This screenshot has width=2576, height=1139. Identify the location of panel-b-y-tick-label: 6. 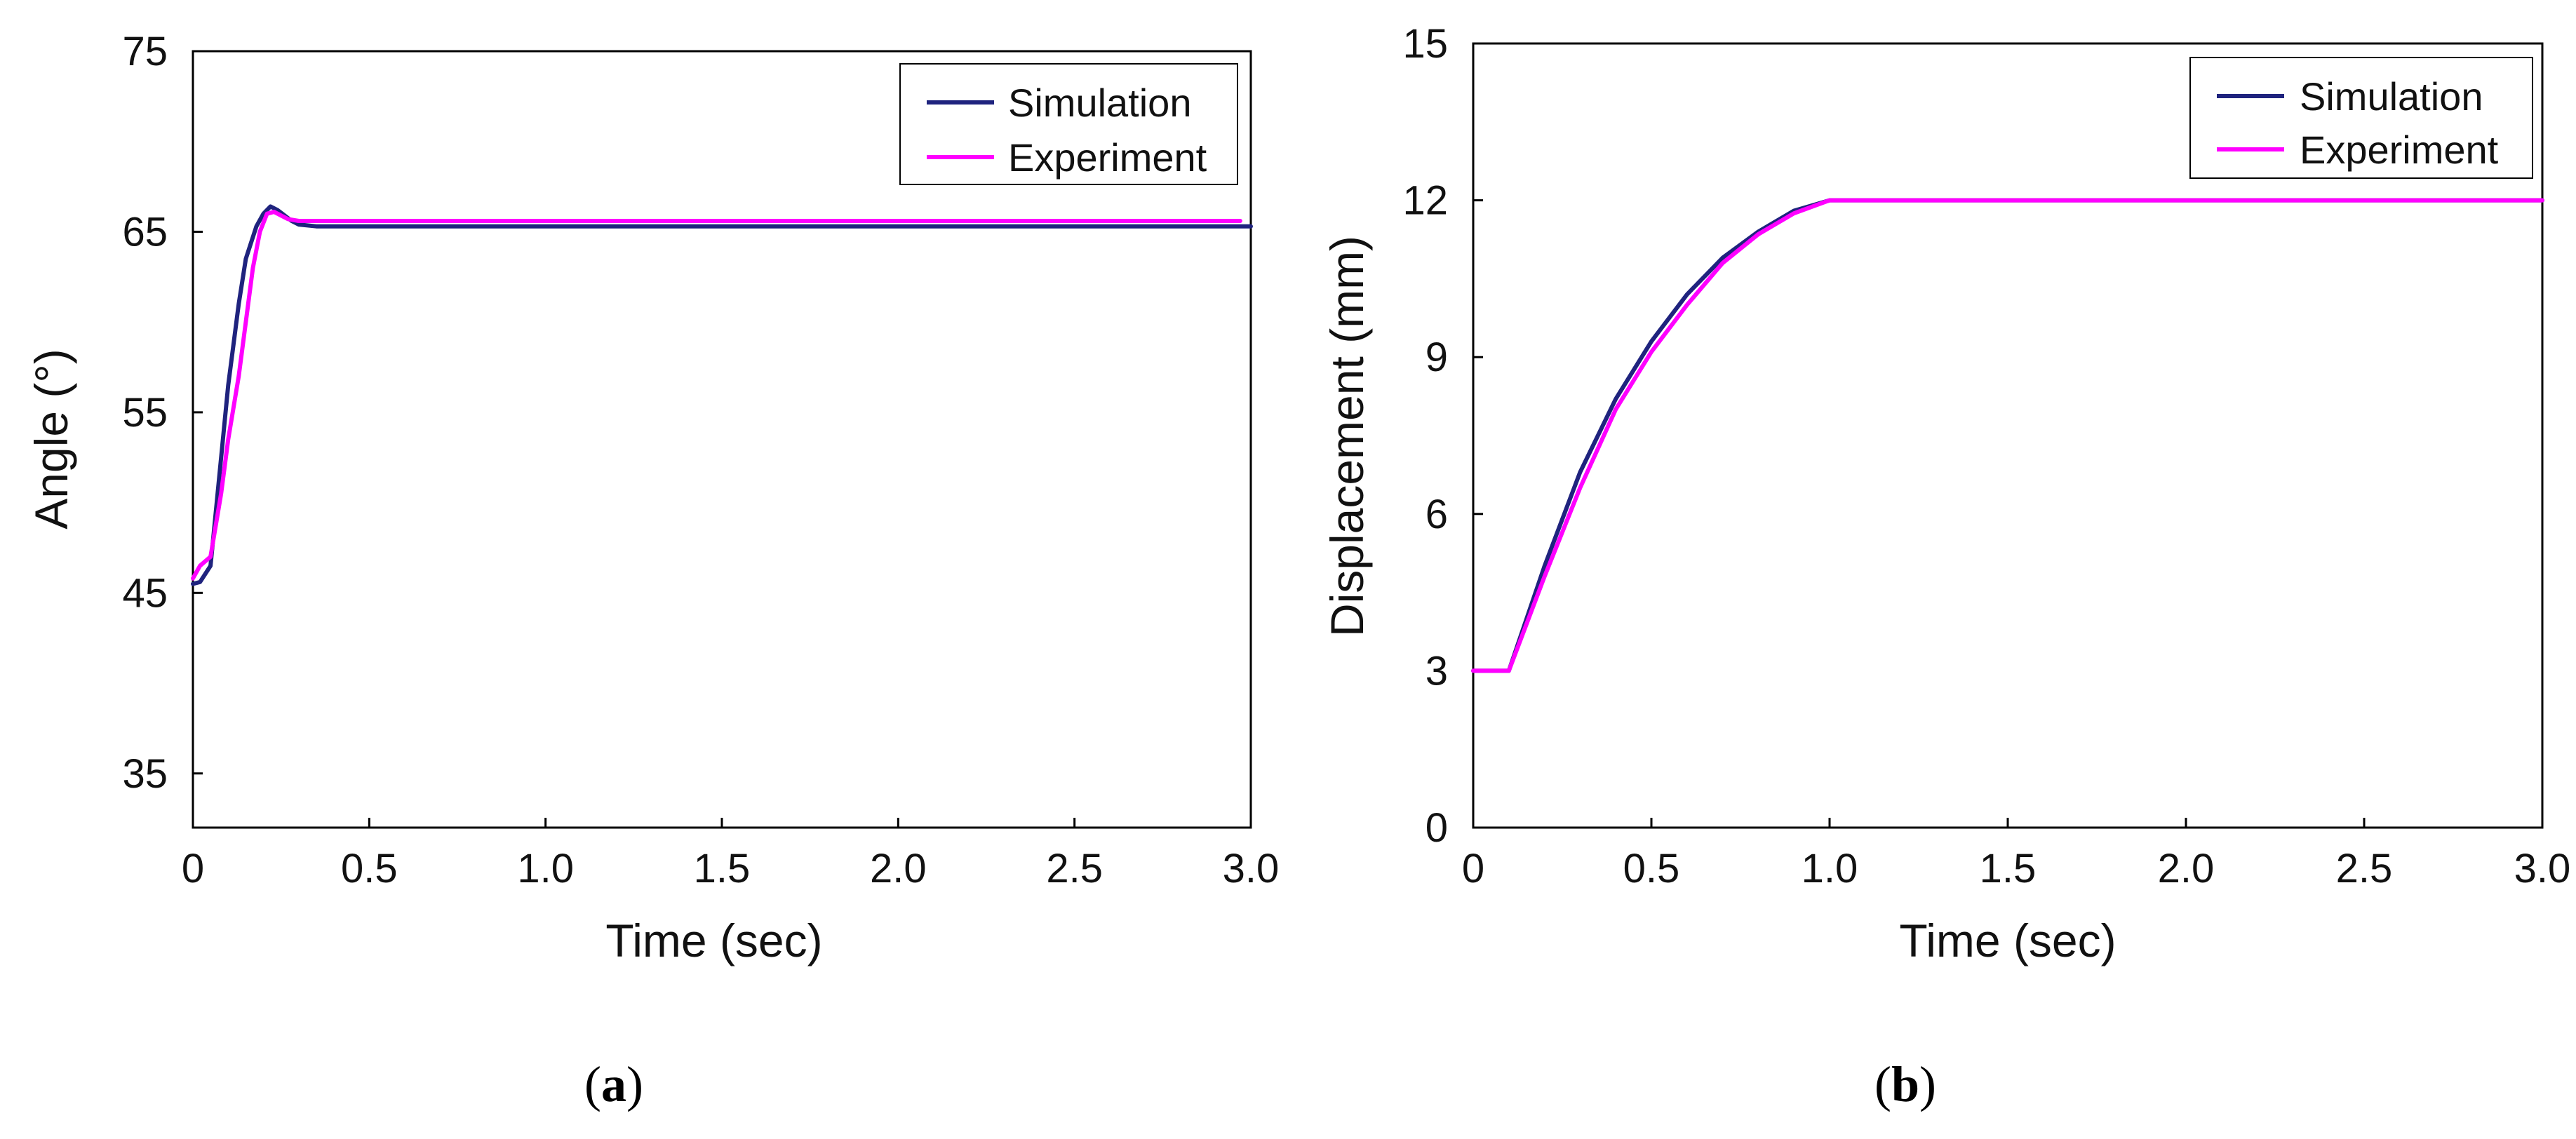
(1437, 514).